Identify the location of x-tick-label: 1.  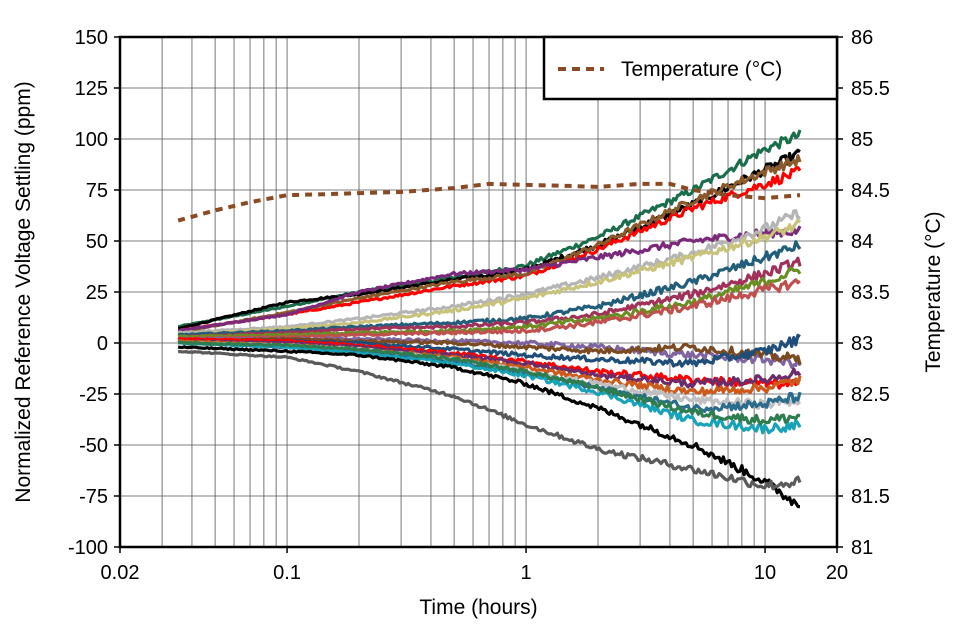
(525, 573).